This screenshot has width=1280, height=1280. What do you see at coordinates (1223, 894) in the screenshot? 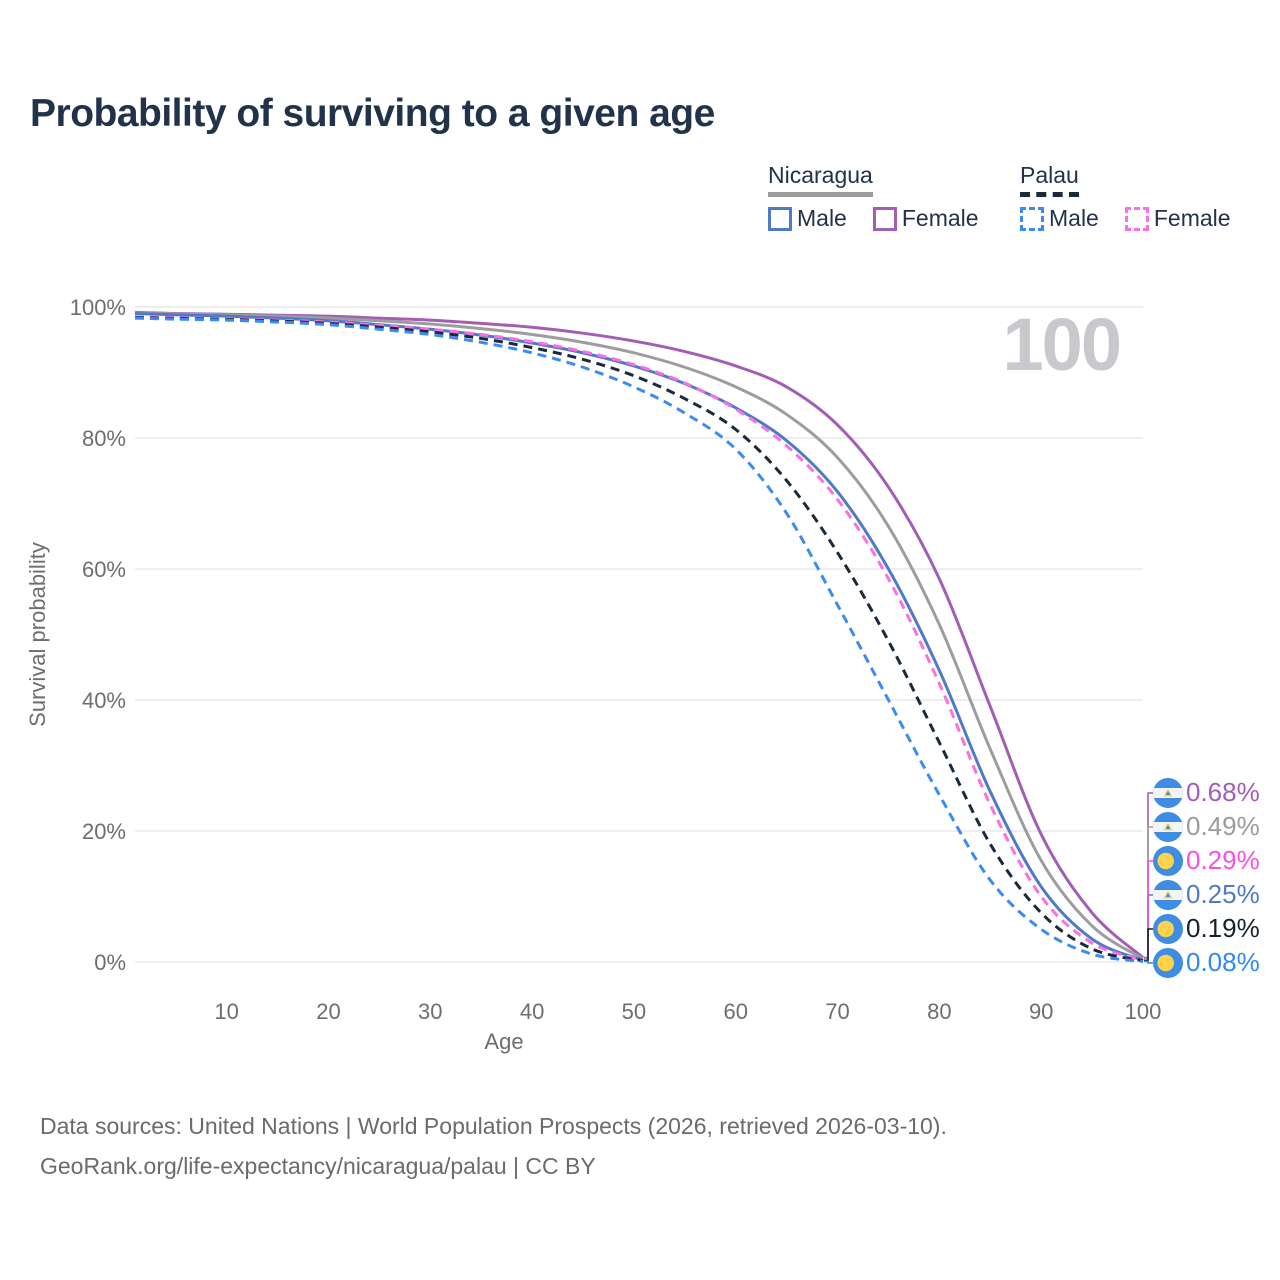
I see `end-label-nicaragua-male: 0.25%` at bounding box center [1223, 894].